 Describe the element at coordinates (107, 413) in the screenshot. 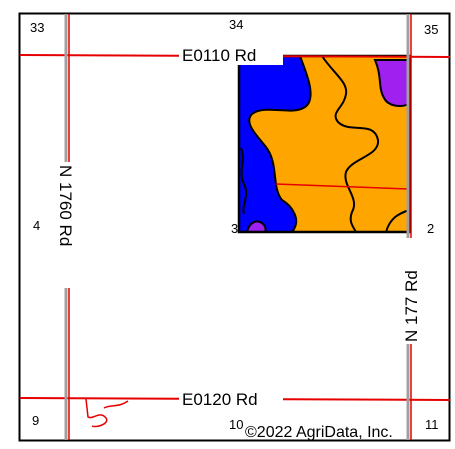

I see `creek-line` at that location.